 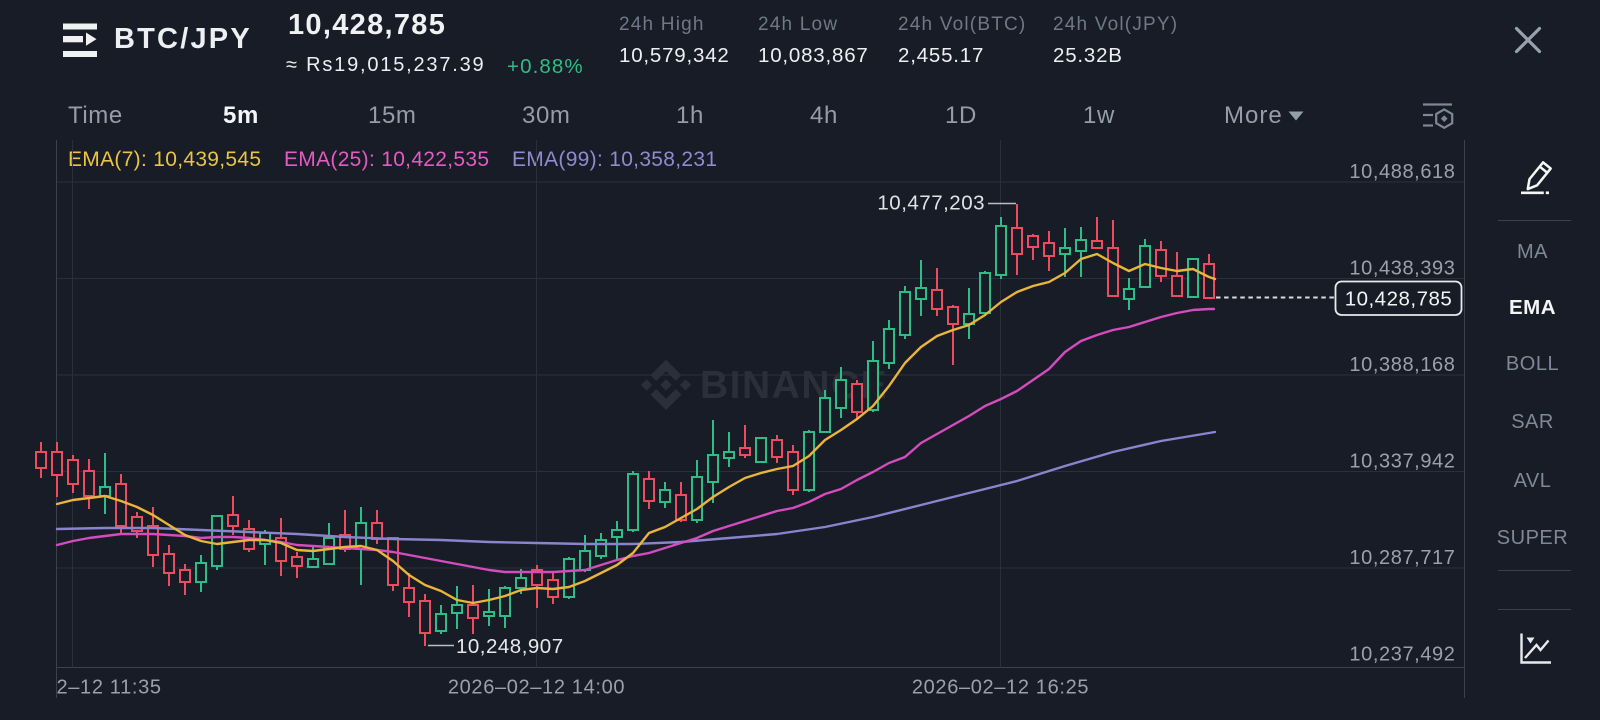 I want to click on svg-text: 10,488,618, so click(x=1402, y=172).